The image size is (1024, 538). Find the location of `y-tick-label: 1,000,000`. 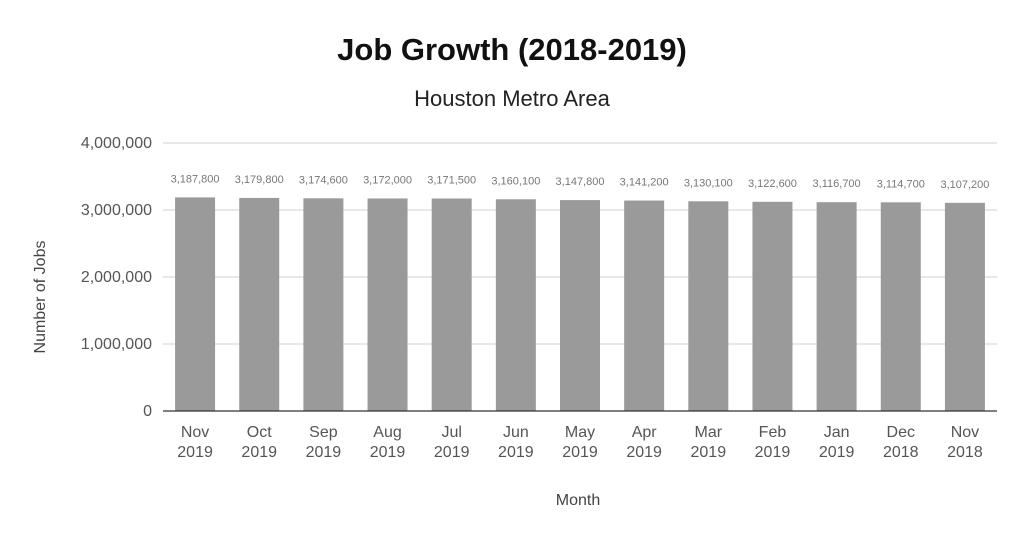

y-tick-label: 1,000,000 is located at coordinates (116, 344).